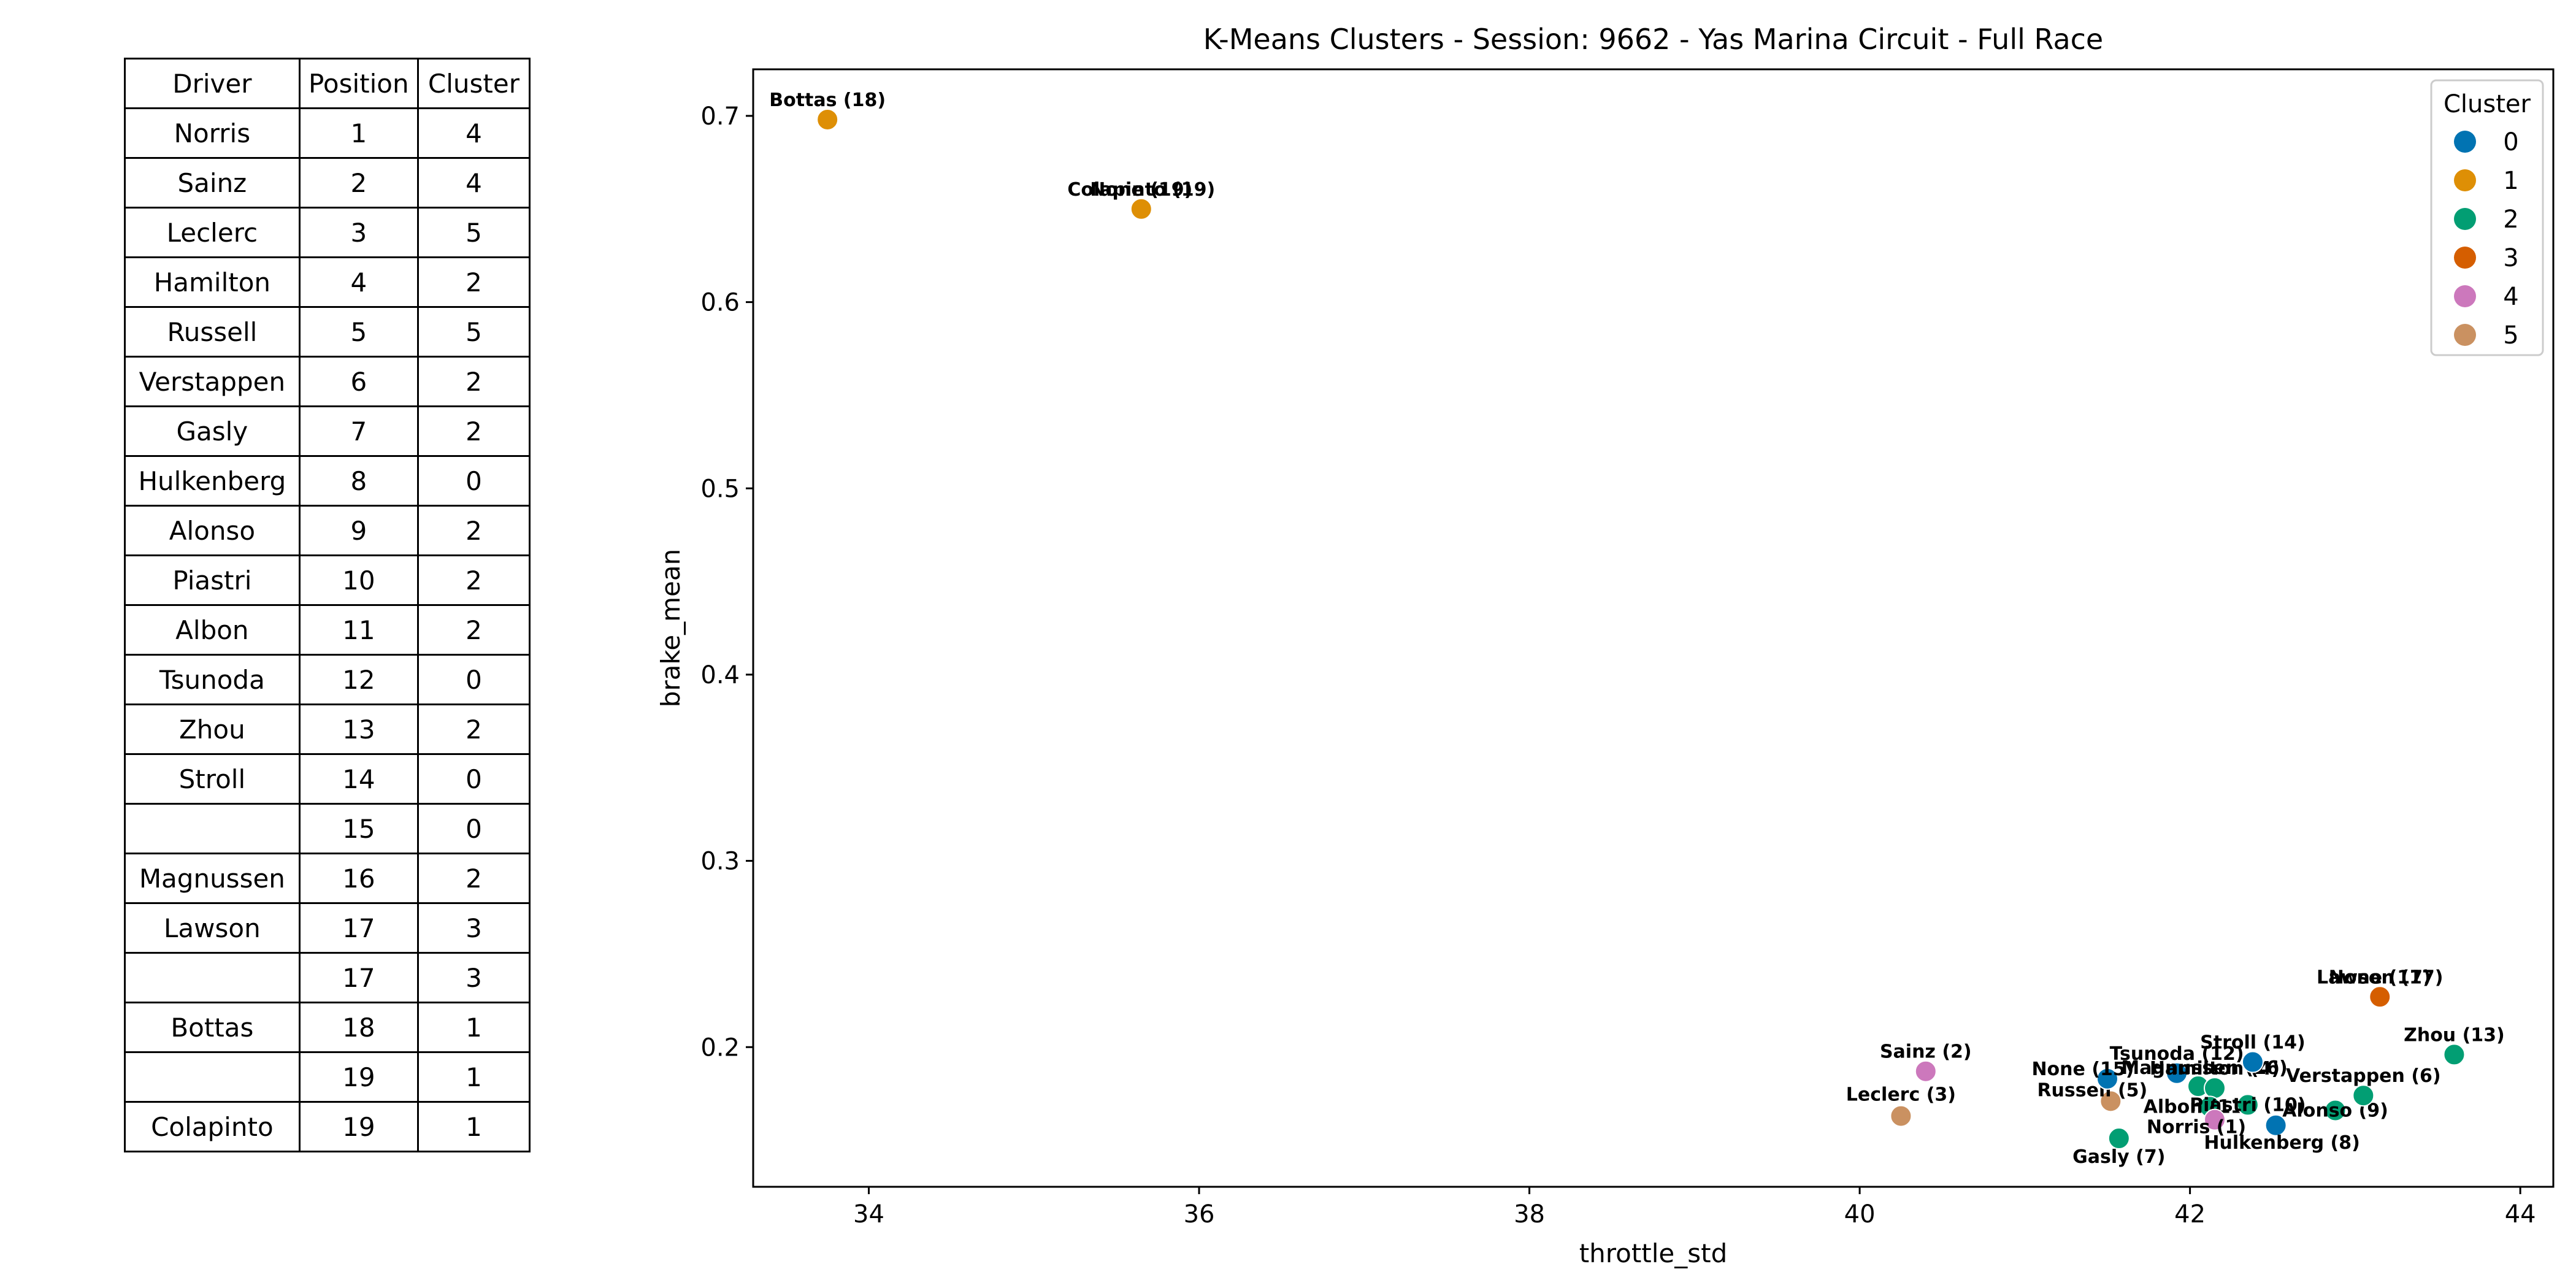 The width and height of the screenshot is (2576, 1288). I want to click on driver-cell: Verstappen, so click(212, 381).